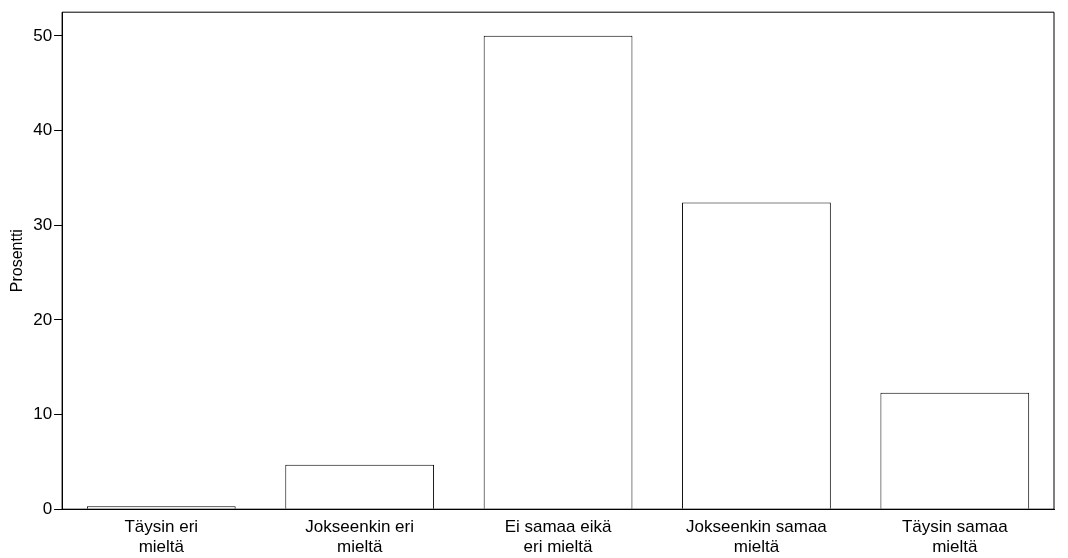 The width and height of the screenshot is (1068, 558). What do you see at coordinates (955, 537) in the screenshot?
I see `x-tick-label: Täysin samaa mieltä` at bounding box center [955, 537].